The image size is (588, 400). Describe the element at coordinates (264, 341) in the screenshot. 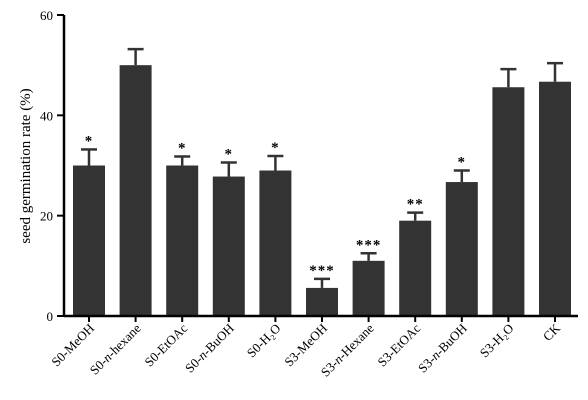

I see `x-tick-label: S0-H₂O` at that location.